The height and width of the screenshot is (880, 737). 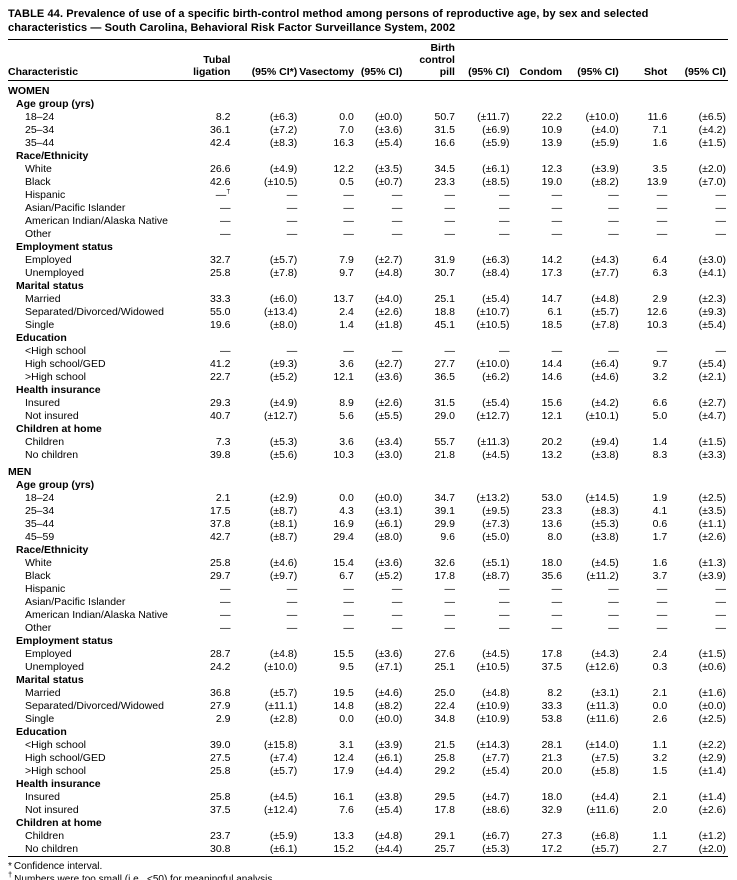 What do you see at coordinates (712, 311) in the screenshot?
I see `ci-cell: (±9.3)` at bounding box center [712, 311].